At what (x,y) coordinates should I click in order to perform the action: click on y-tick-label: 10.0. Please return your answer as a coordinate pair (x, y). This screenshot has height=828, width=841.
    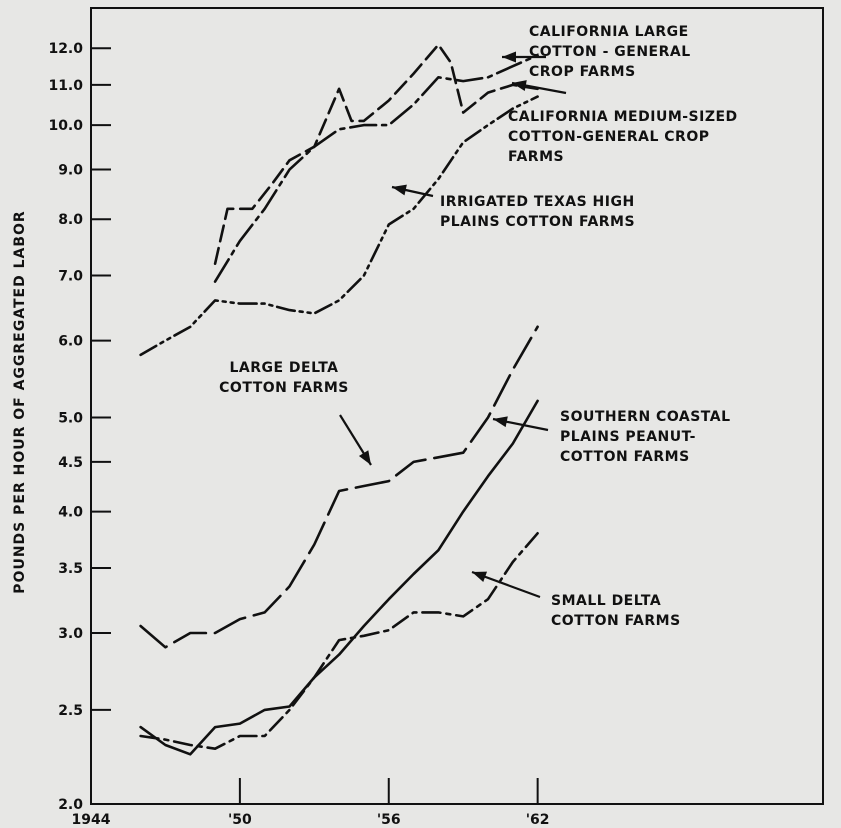
    Looking at the image, I should click on (65, 126).